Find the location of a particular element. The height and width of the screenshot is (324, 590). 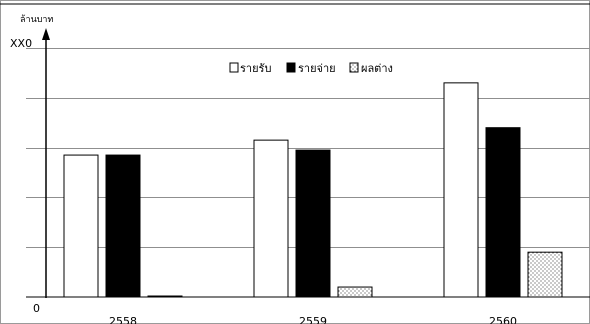

legend-swatch-income is located at coordinates (234, 67).